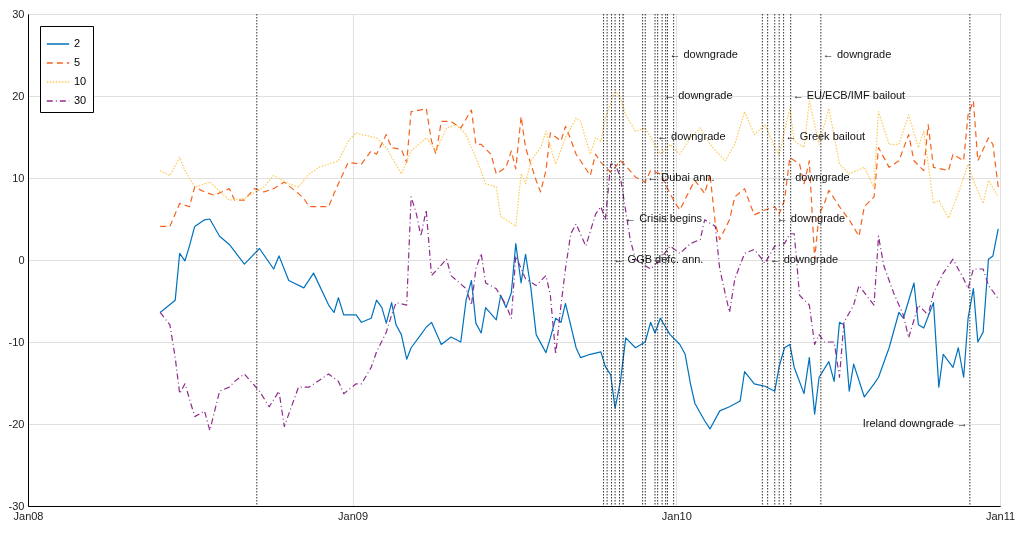 This screenshot has width=1018, height=533. Describe the element at coordinates (18, 13) in the screenshot. I see `y-tick-label: 30` at that location.